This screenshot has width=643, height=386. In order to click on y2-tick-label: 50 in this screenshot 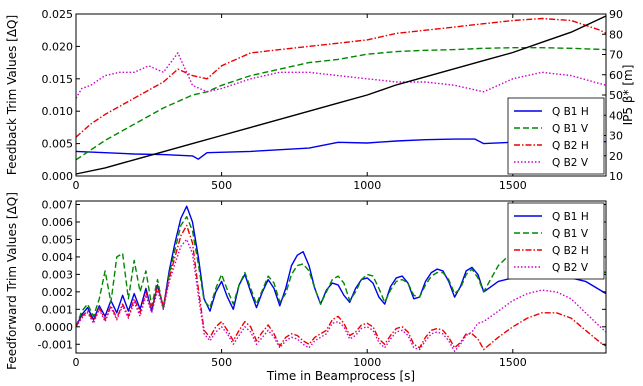, I will do `click(616, 95)`.